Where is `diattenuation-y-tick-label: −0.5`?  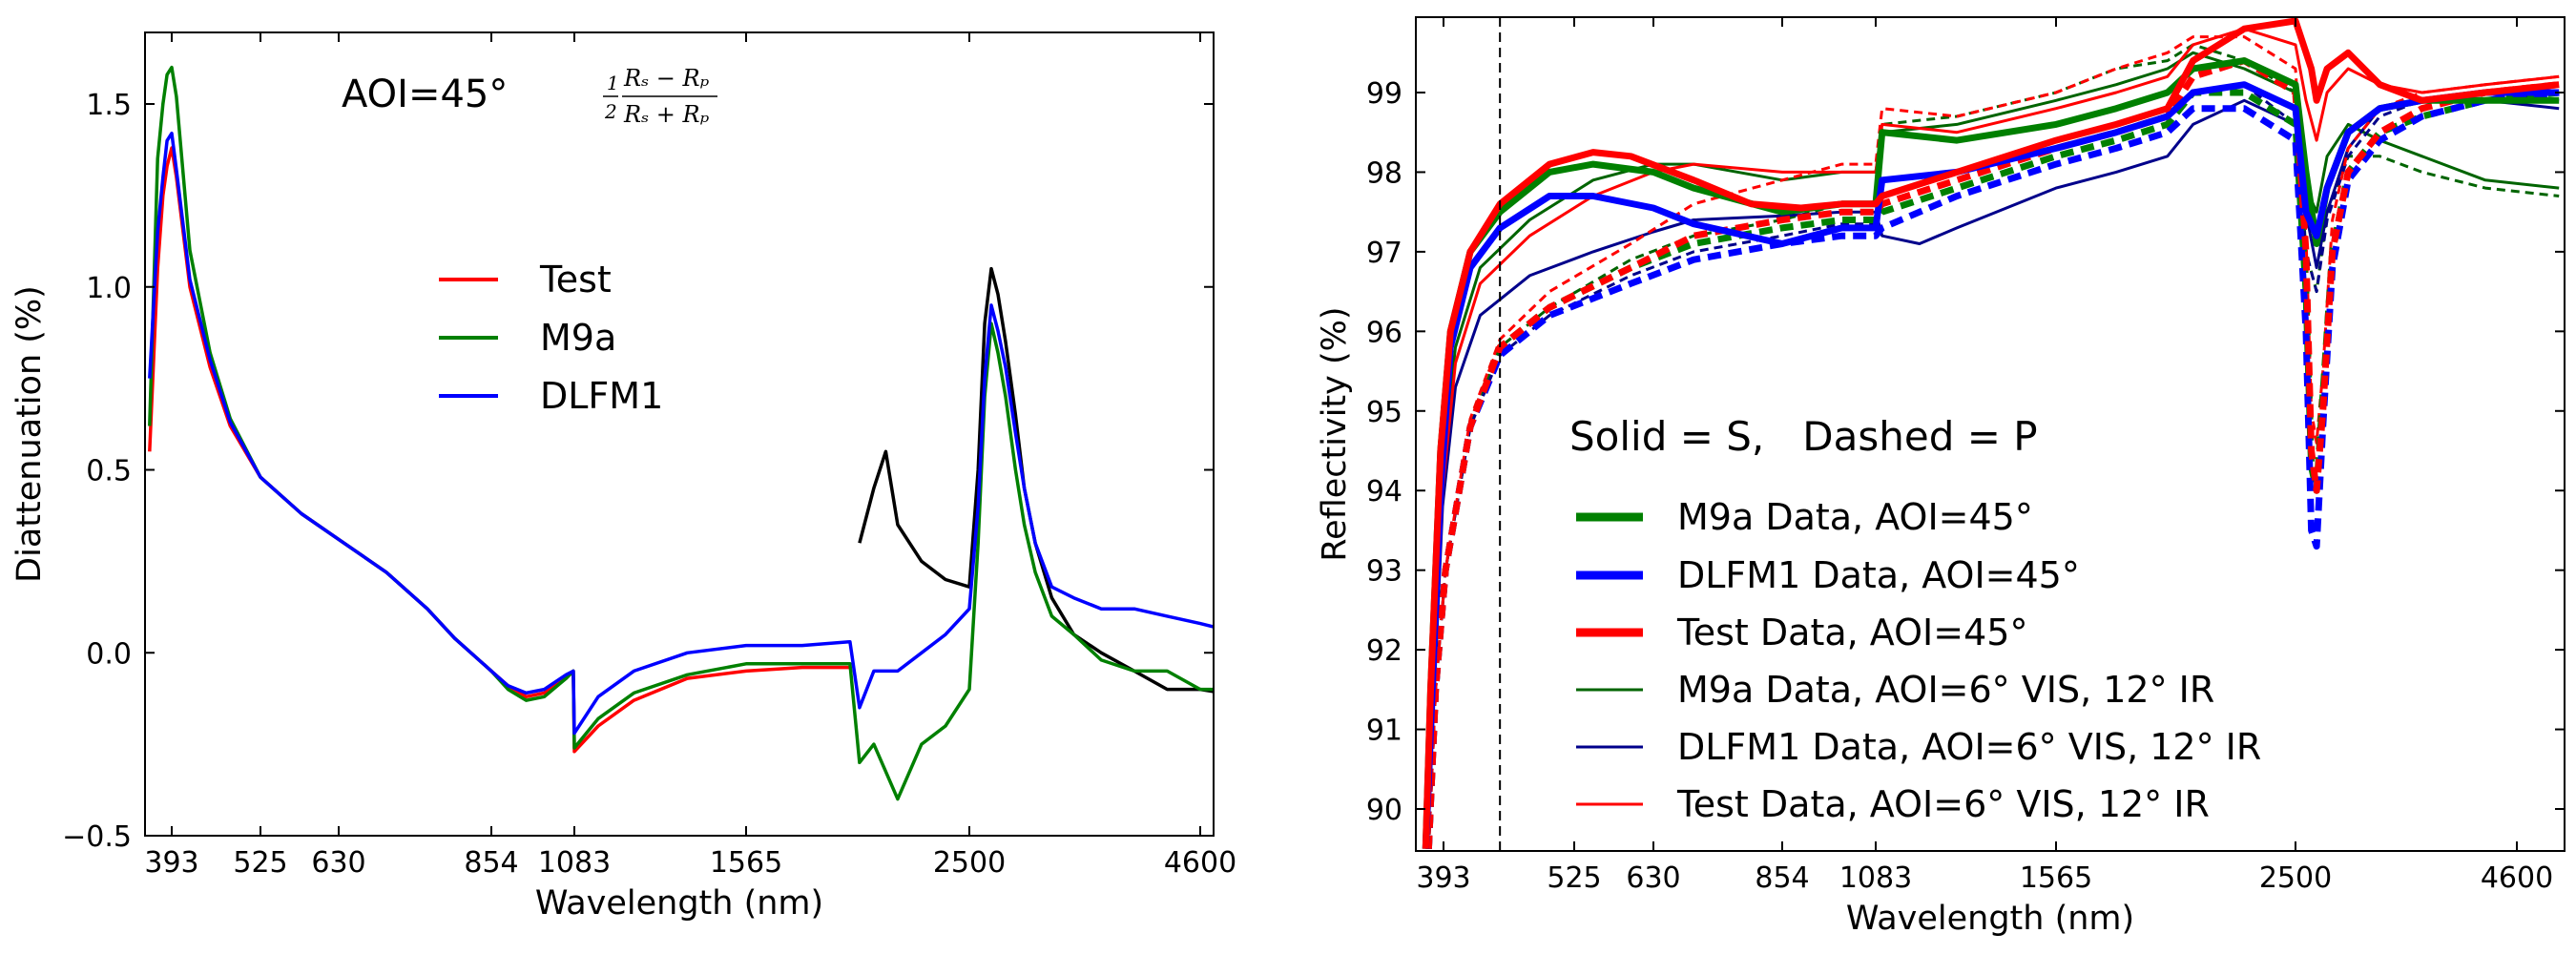
diattenuation-y-tick-label: −0.5 is located at coordinates (97, 837).